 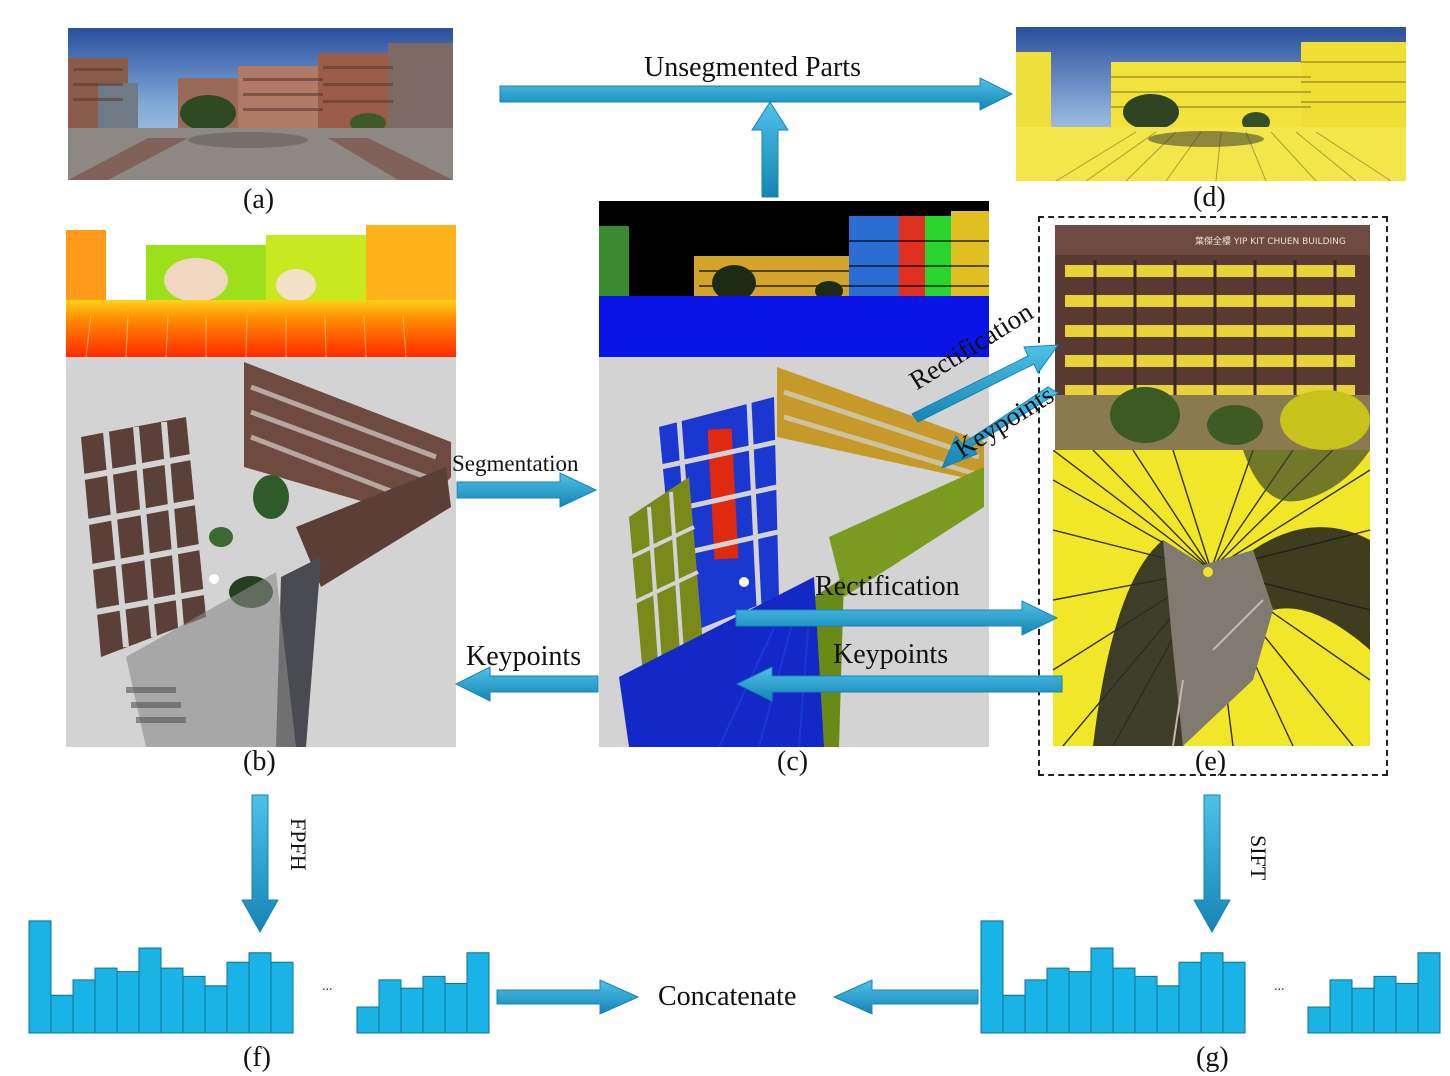 I want to click on label-concatenate: Concatenate, so click(x=727, y=996).